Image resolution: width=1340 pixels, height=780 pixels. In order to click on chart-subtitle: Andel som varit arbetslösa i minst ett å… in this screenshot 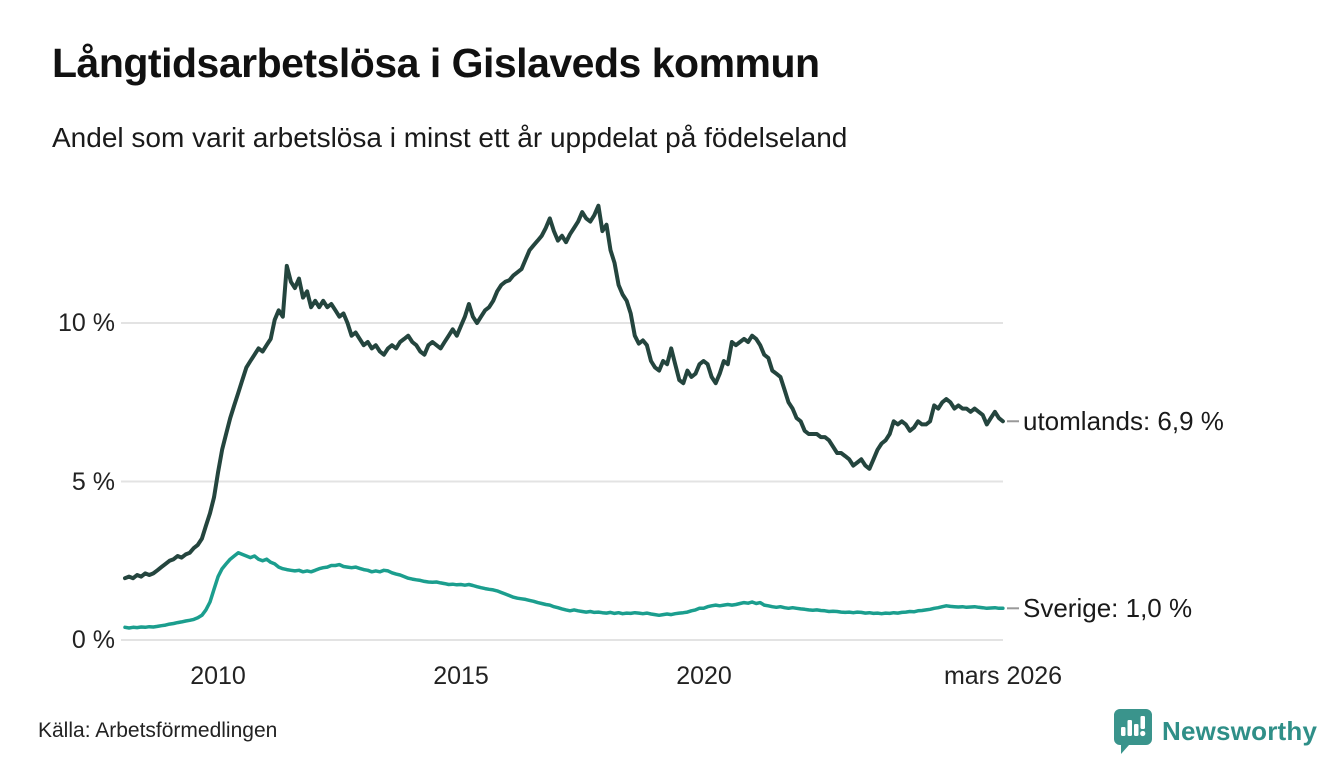, I will do `click(450, 137)`.